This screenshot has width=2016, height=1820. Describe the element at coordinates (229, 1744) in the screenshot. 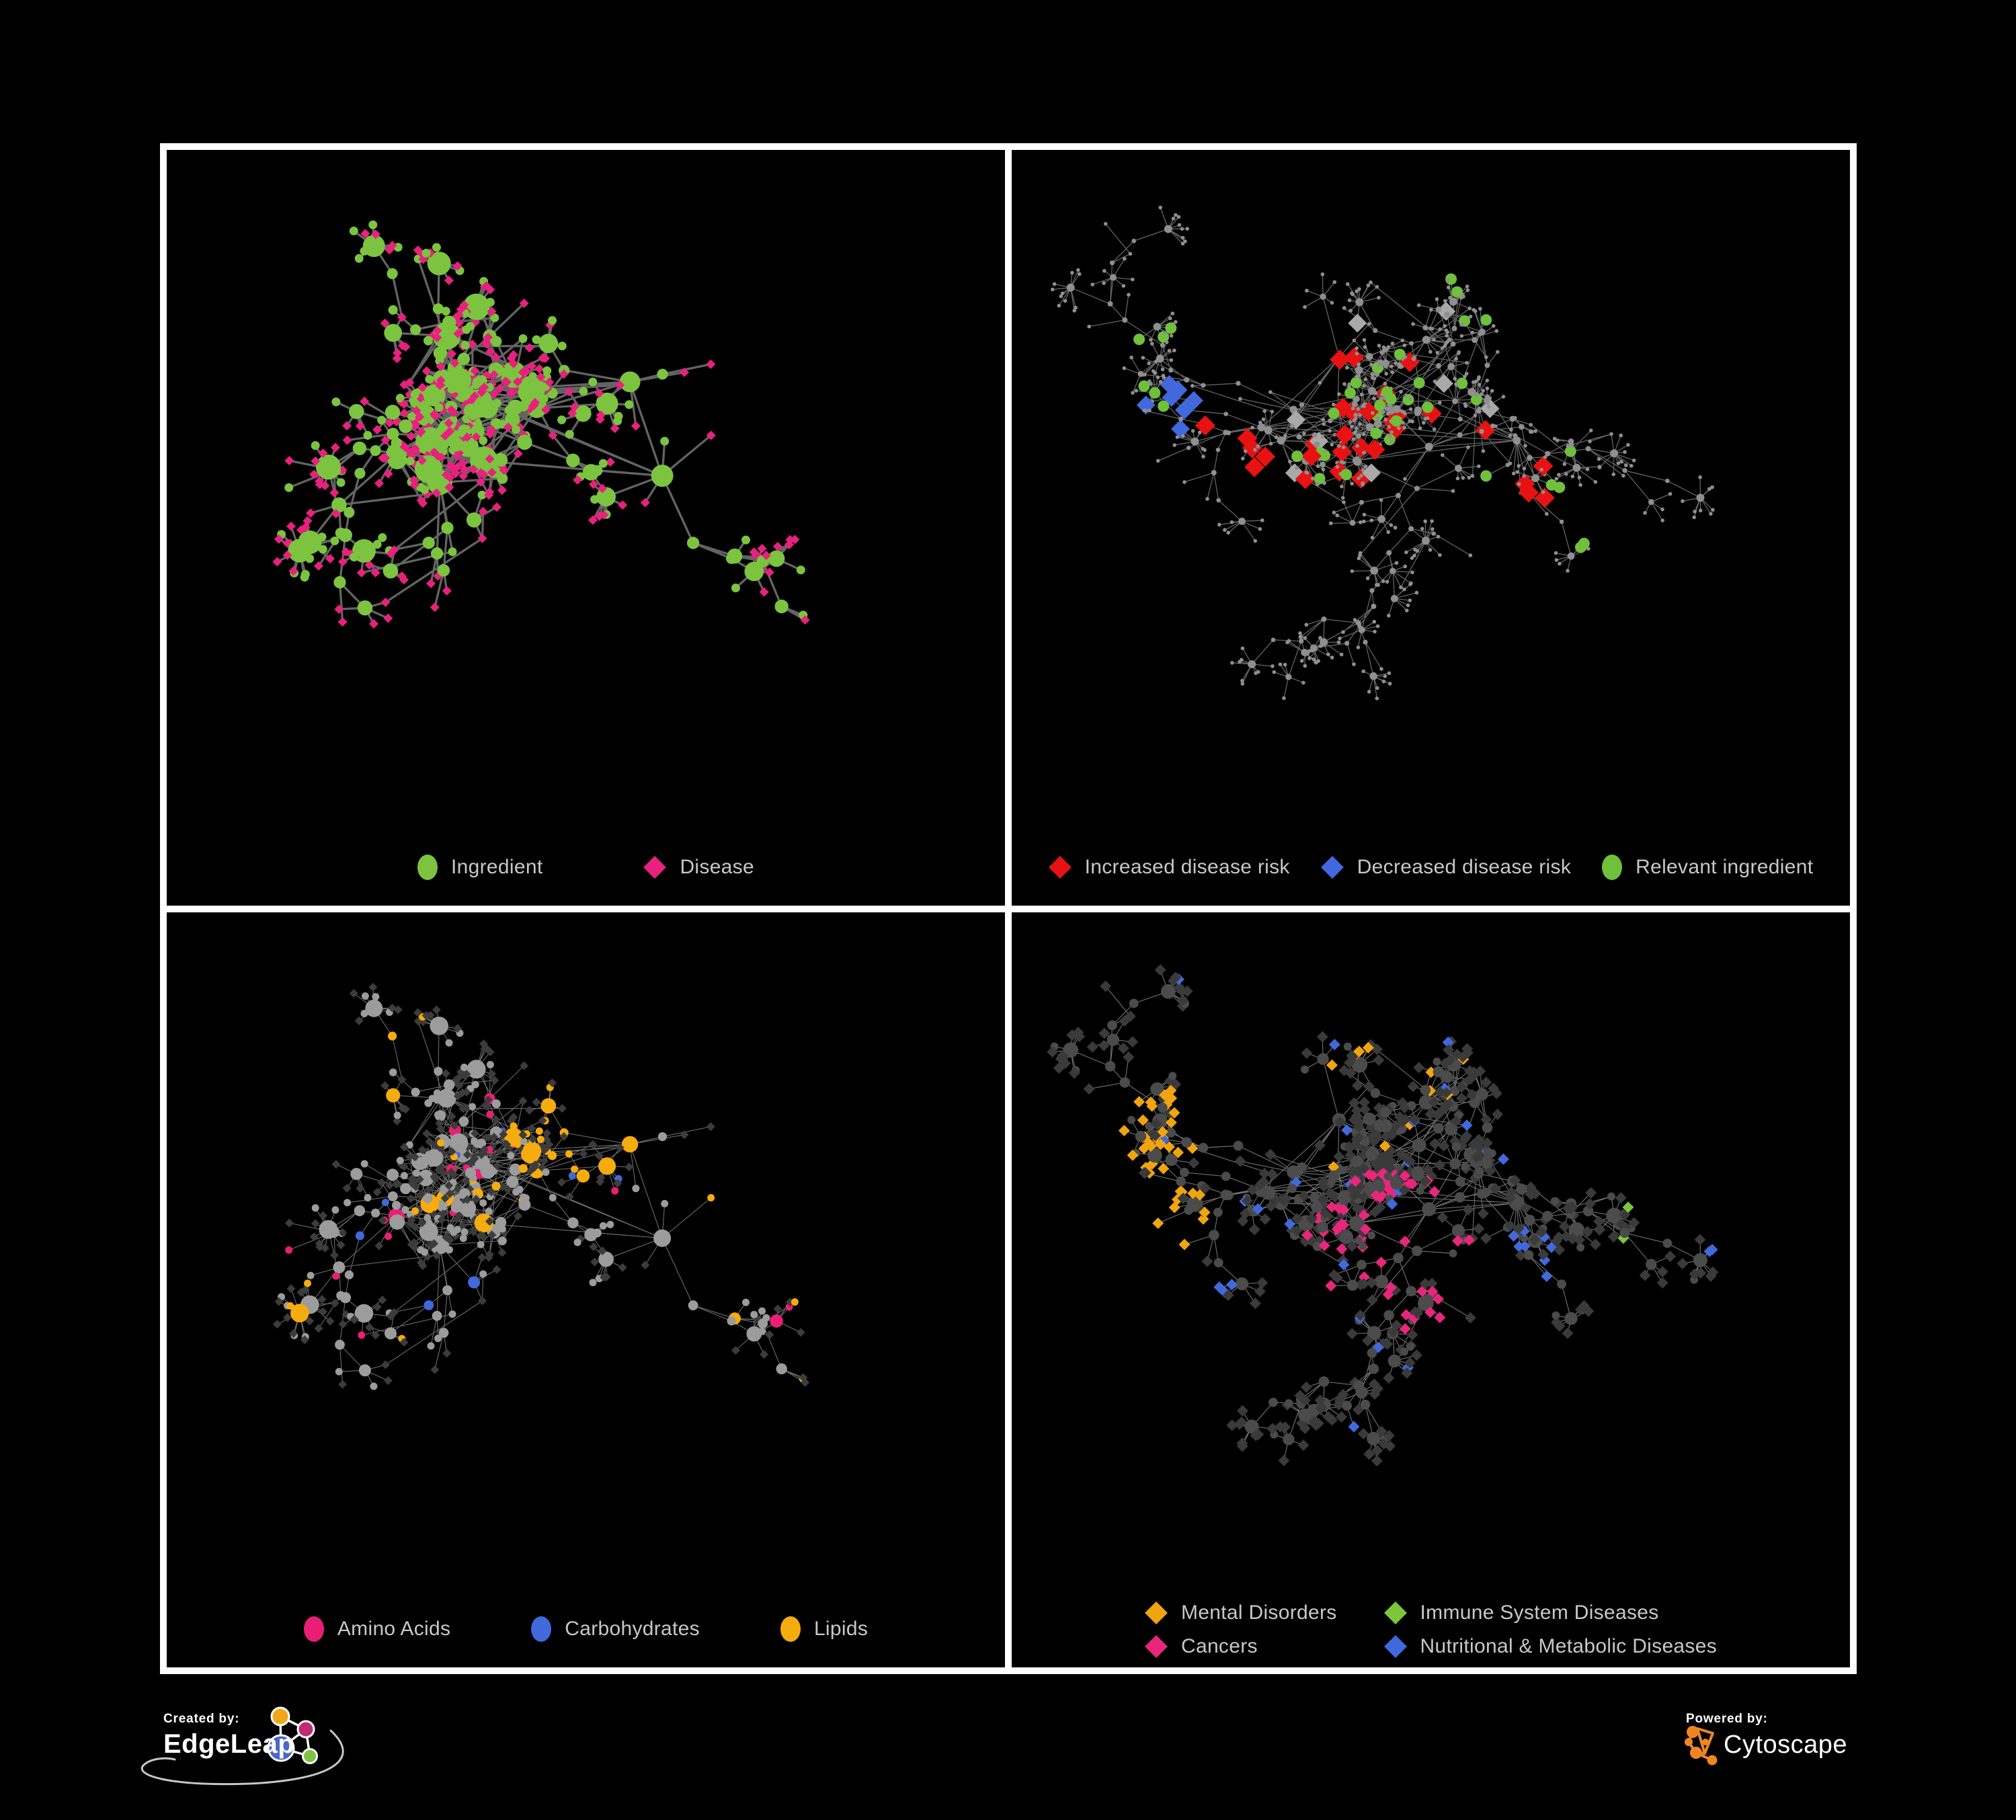

I see `edgeleap-wordmark: EdgeLeap` at that location.